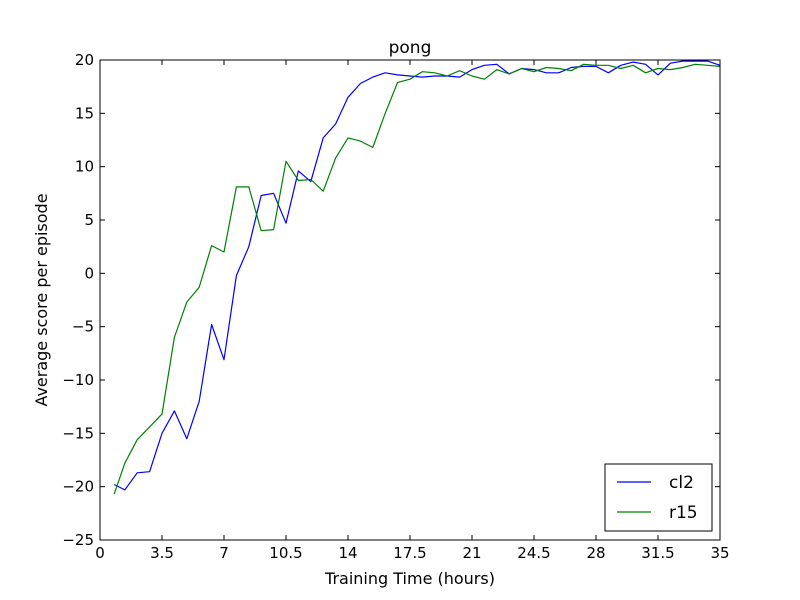 This screenshot has height=600, width=800. I want to click on chart-title: pong, so click(410, 48).